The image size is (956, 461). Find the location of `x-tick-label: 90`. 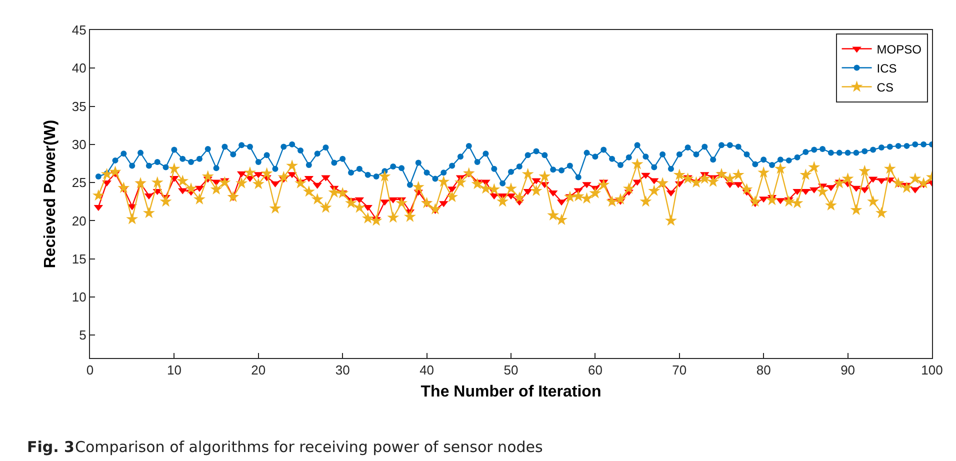

x-tick-label: 90 is located at coordinates (848, 370).